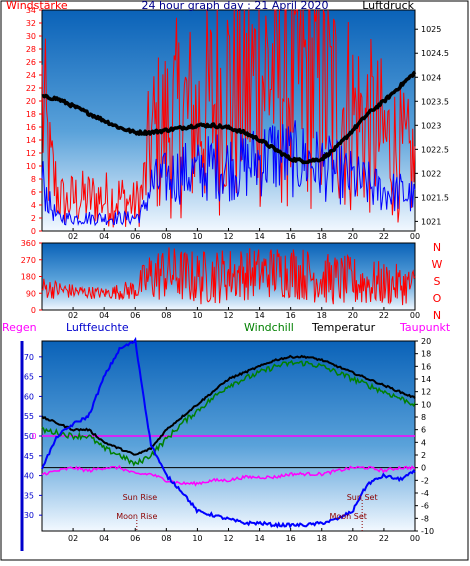 The height and width of the screenshot is (566, 470). I want to click on wind-ytick-label: 0, so click(33, 231).